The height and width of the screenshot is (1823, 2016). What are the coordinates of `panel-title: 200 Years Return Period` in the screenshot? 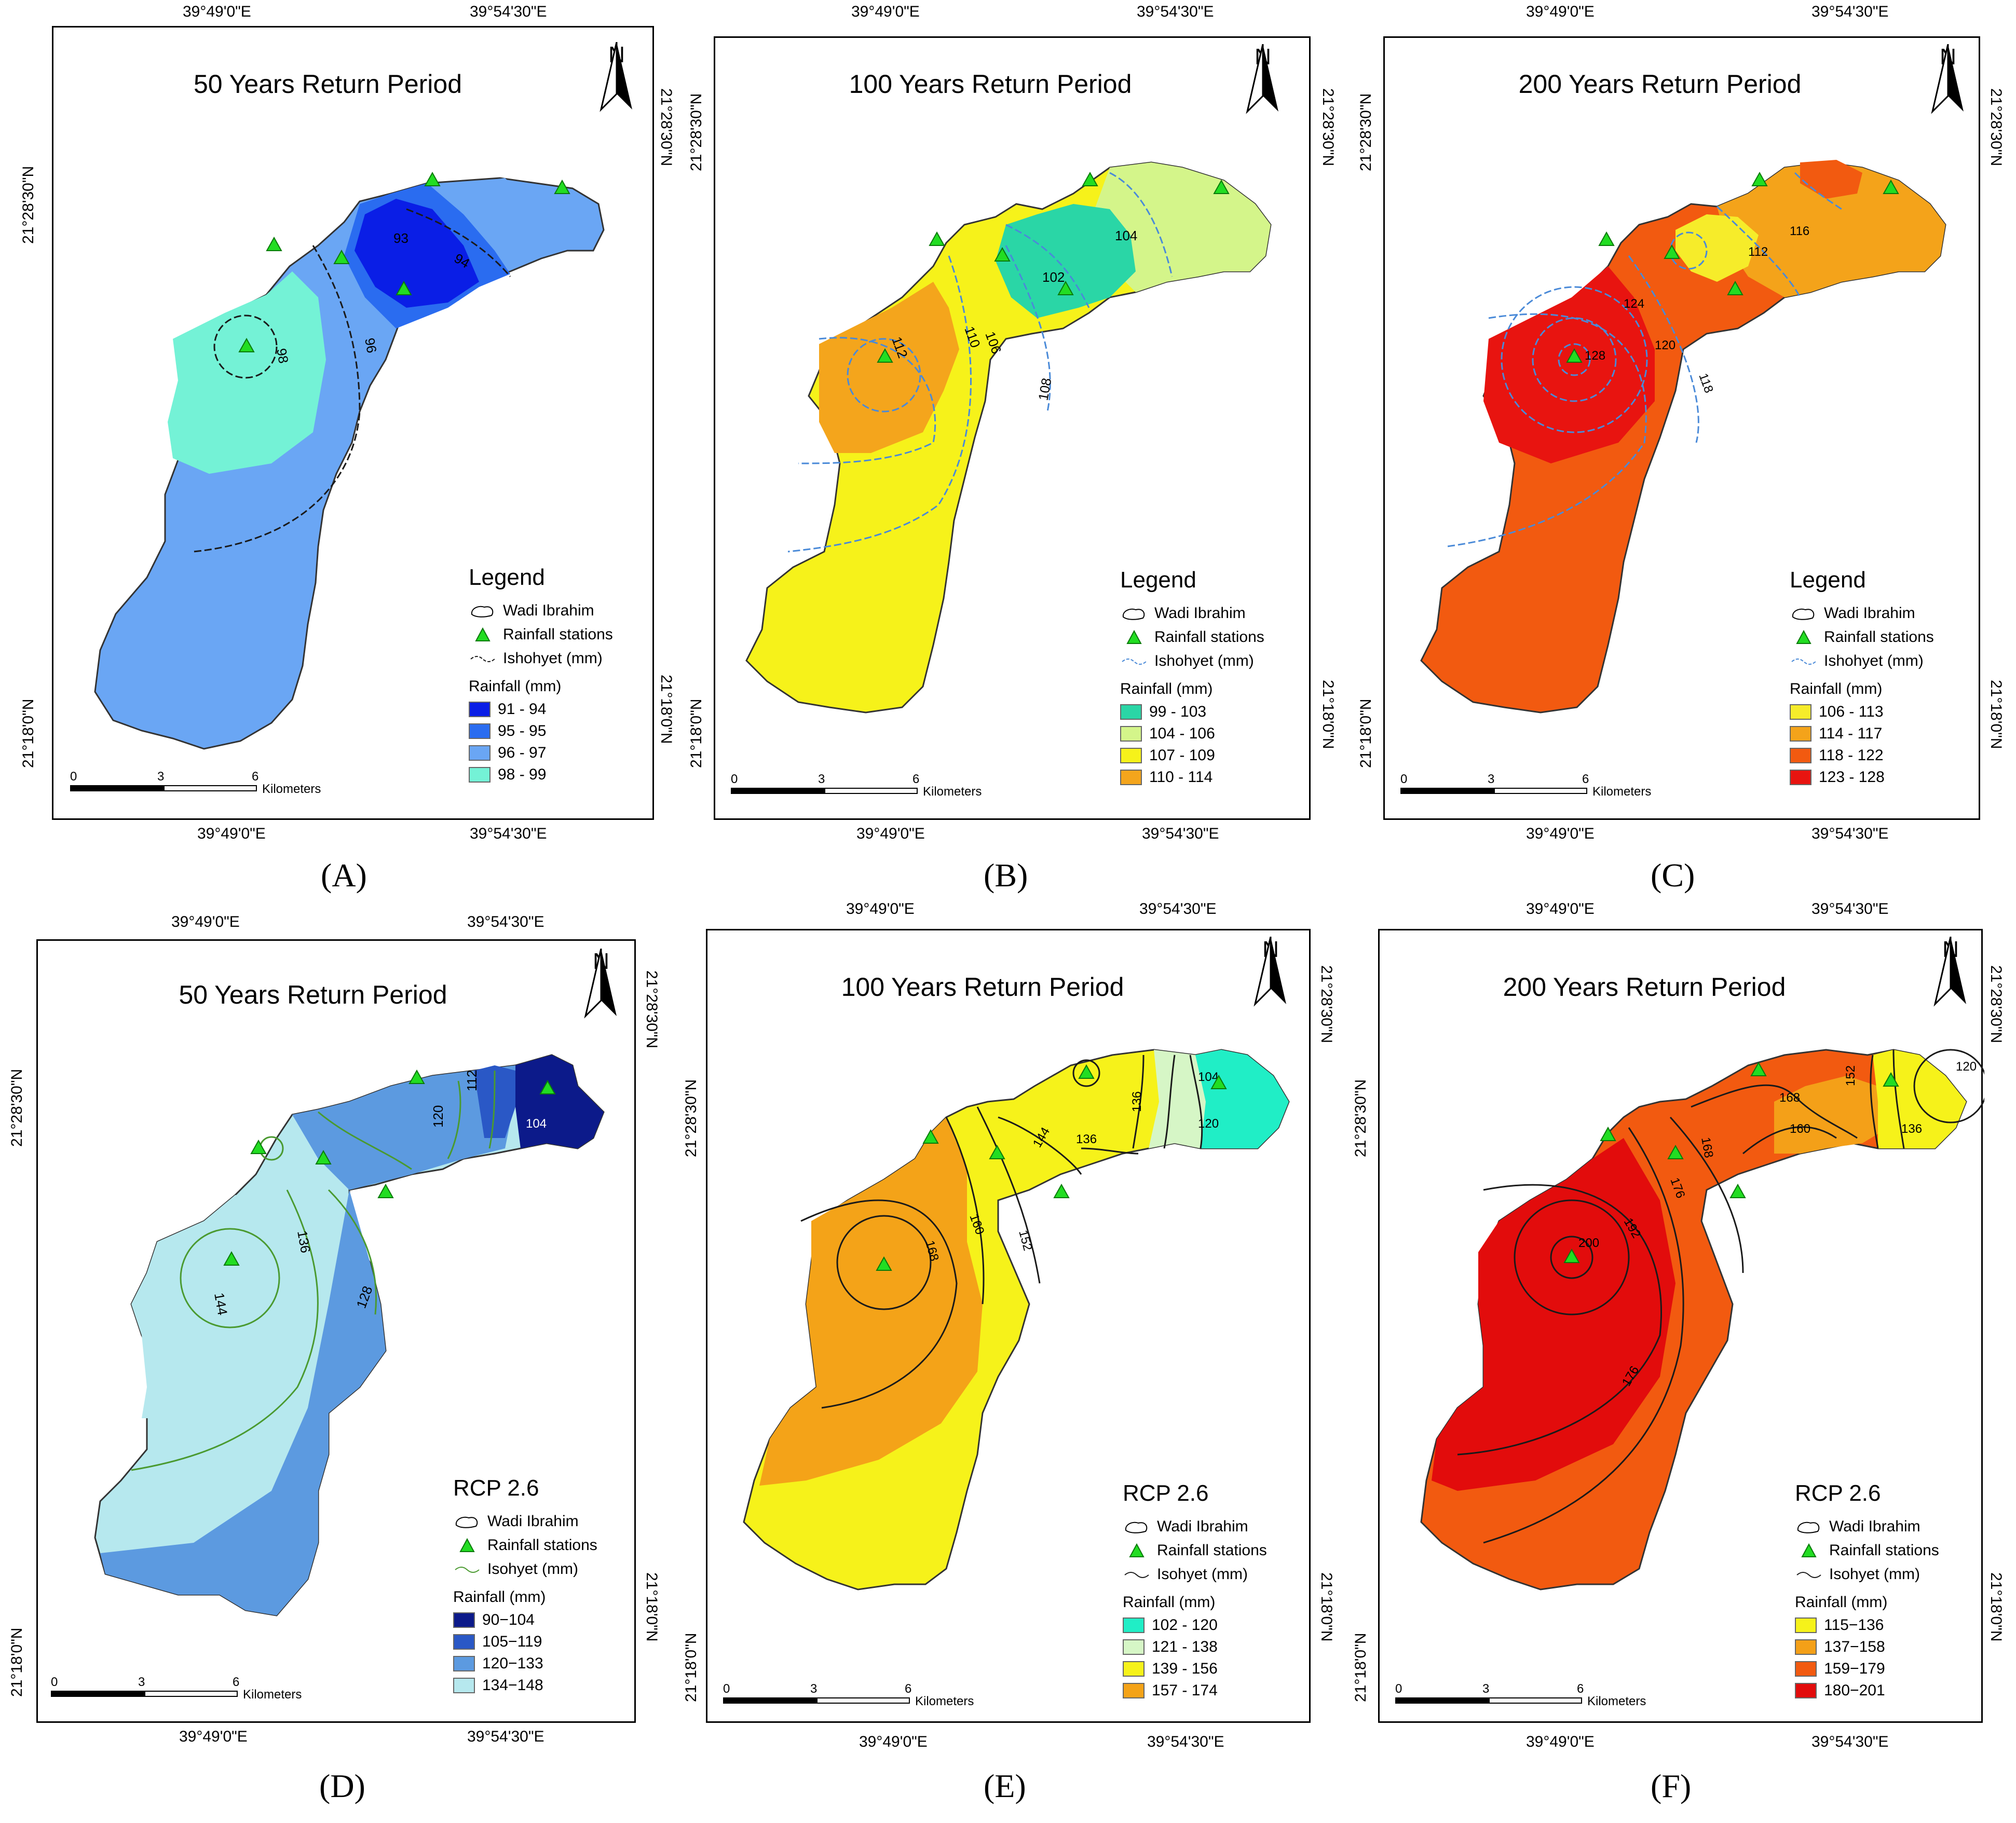 It's located at (1660, 85).